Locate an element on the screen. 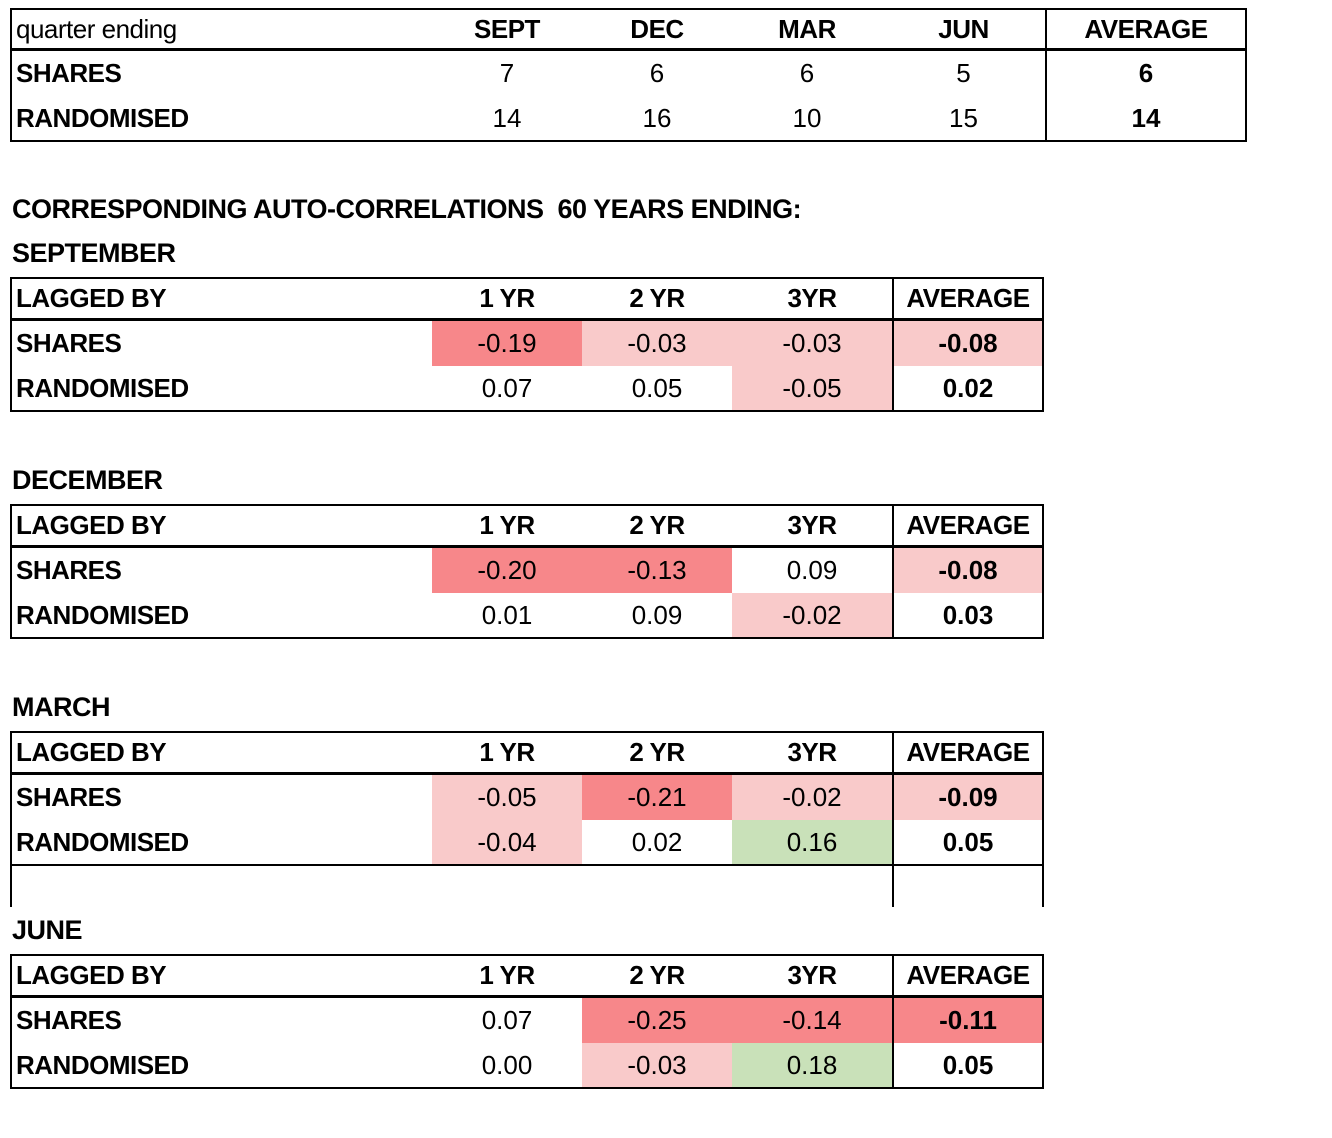 The height and width of the screenshot is (1138, 1332). correlation-cell: -0.20 is located at coordinates (507, 570).